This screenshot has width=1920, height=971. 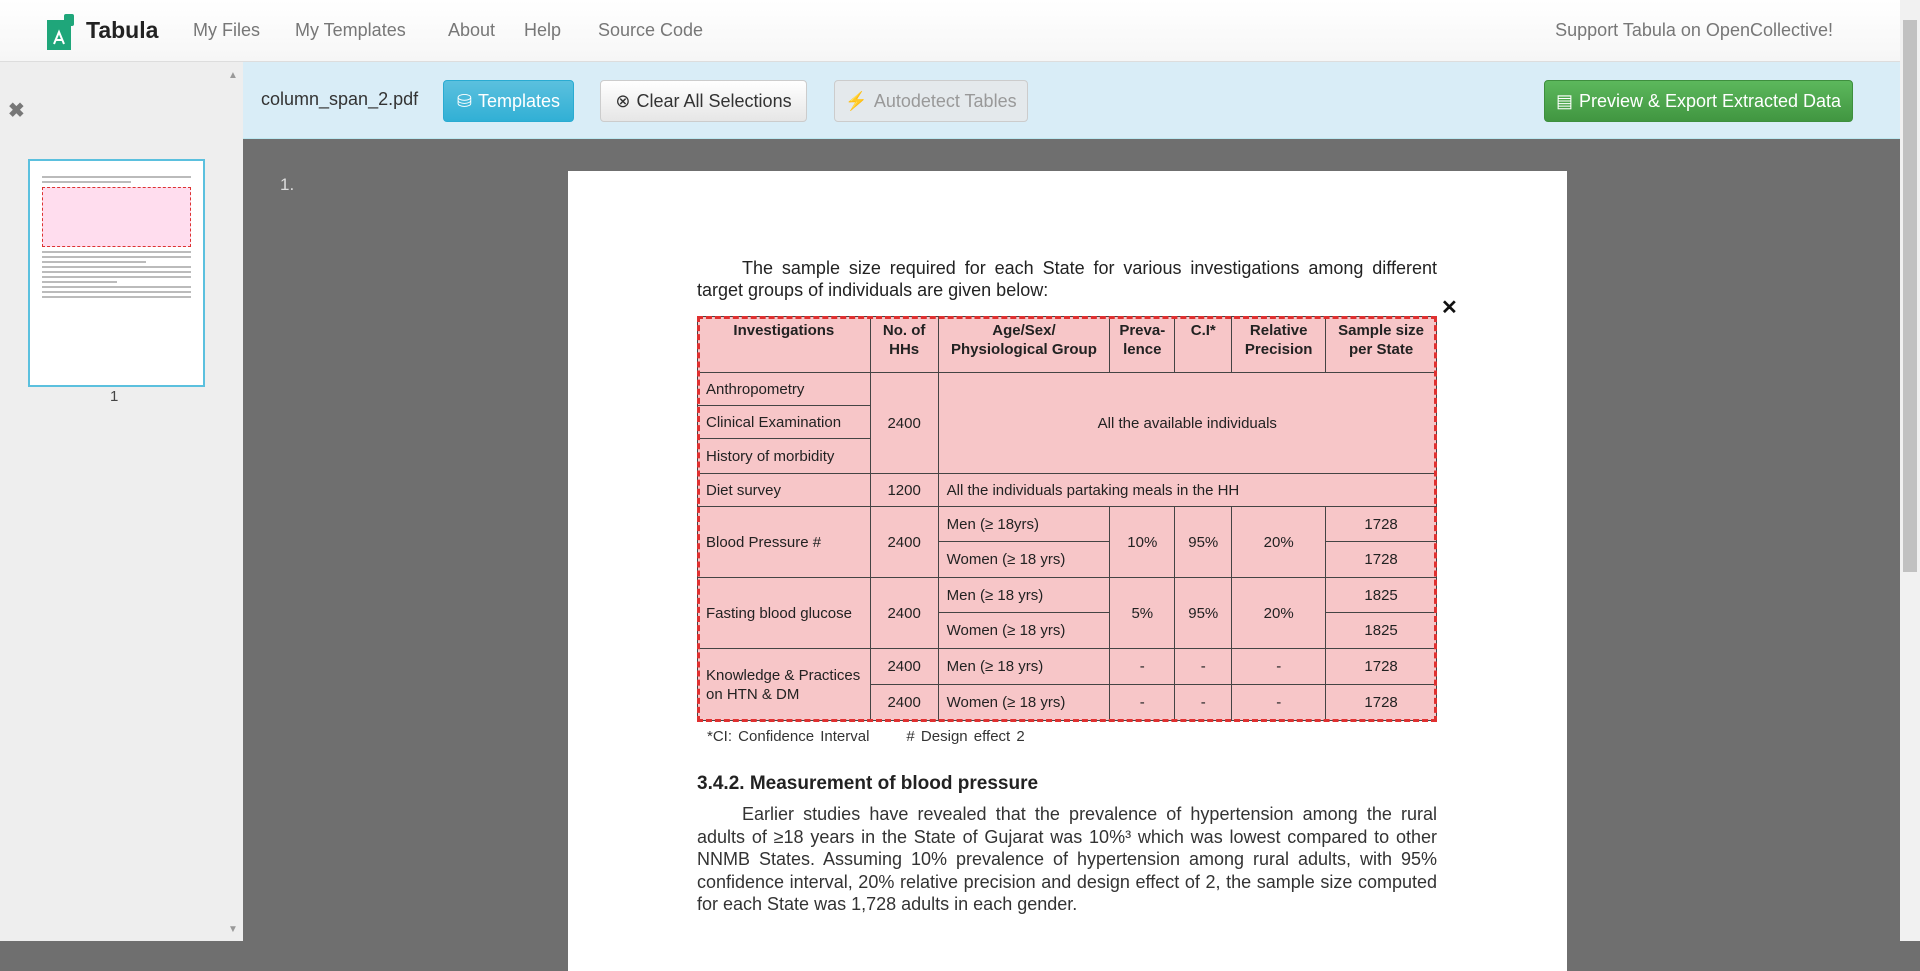 I want to click on table-row: History of morbidity, so click(x=1067, y=456).